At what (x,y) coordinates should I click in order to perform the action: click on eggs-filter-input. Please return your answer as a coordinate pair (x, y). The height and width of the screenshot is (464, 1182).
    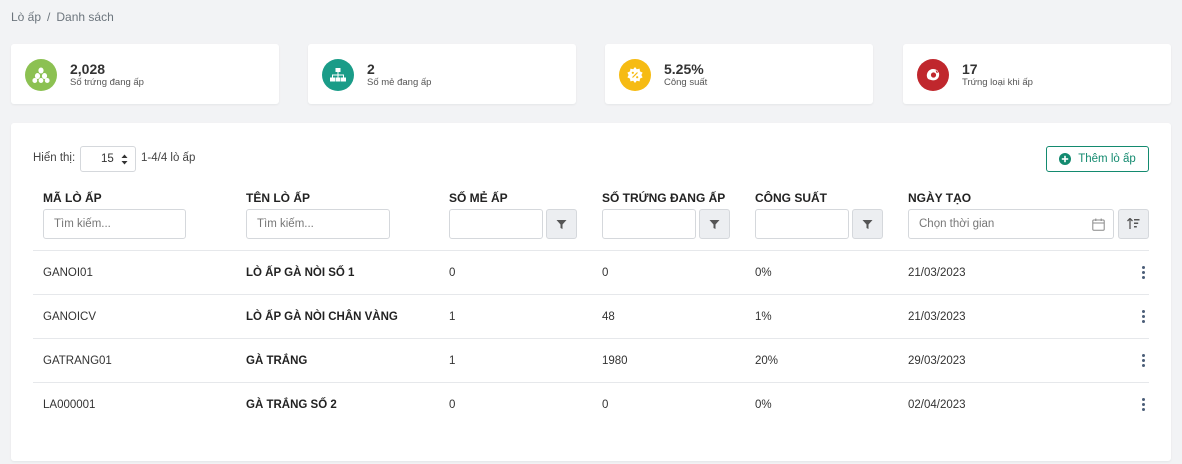
    Looking at the image, I should click on (649, 224).